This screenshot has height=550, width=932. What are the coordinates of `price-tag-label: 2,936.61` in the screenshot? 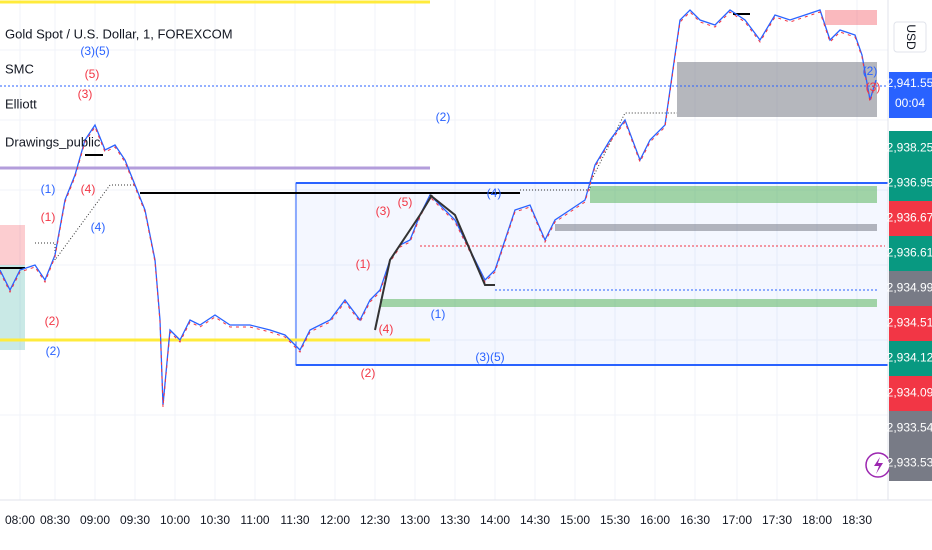 It's located at (909, 253).